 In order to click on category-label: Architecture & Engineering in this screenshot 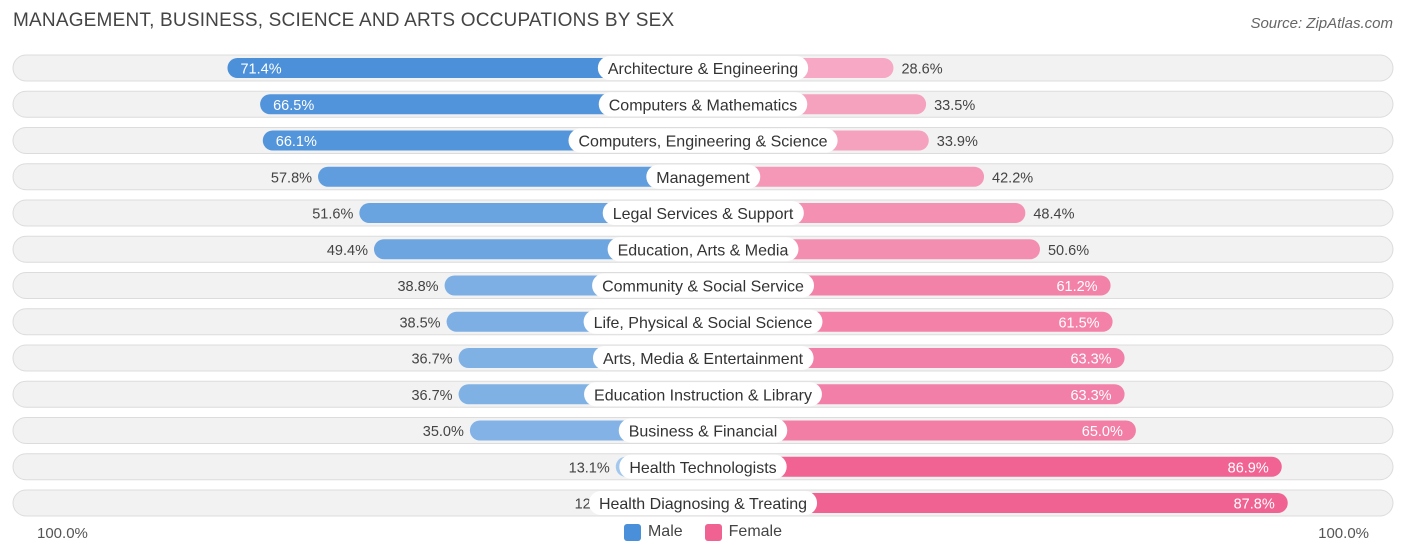, I will do `click(703, 69)`.